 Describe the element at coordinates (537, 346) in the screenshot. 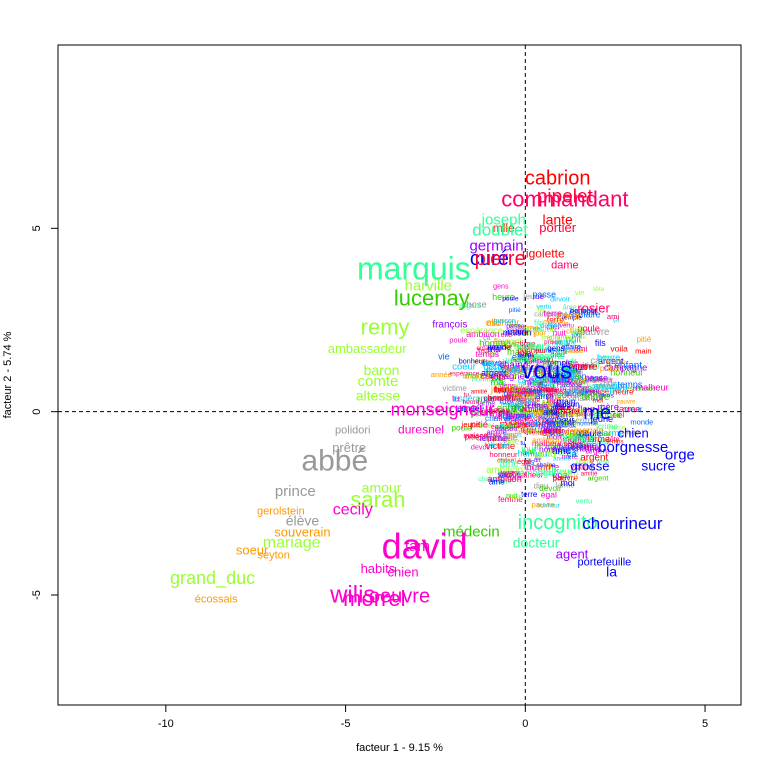

I see `noise-word: dieu` at that location.